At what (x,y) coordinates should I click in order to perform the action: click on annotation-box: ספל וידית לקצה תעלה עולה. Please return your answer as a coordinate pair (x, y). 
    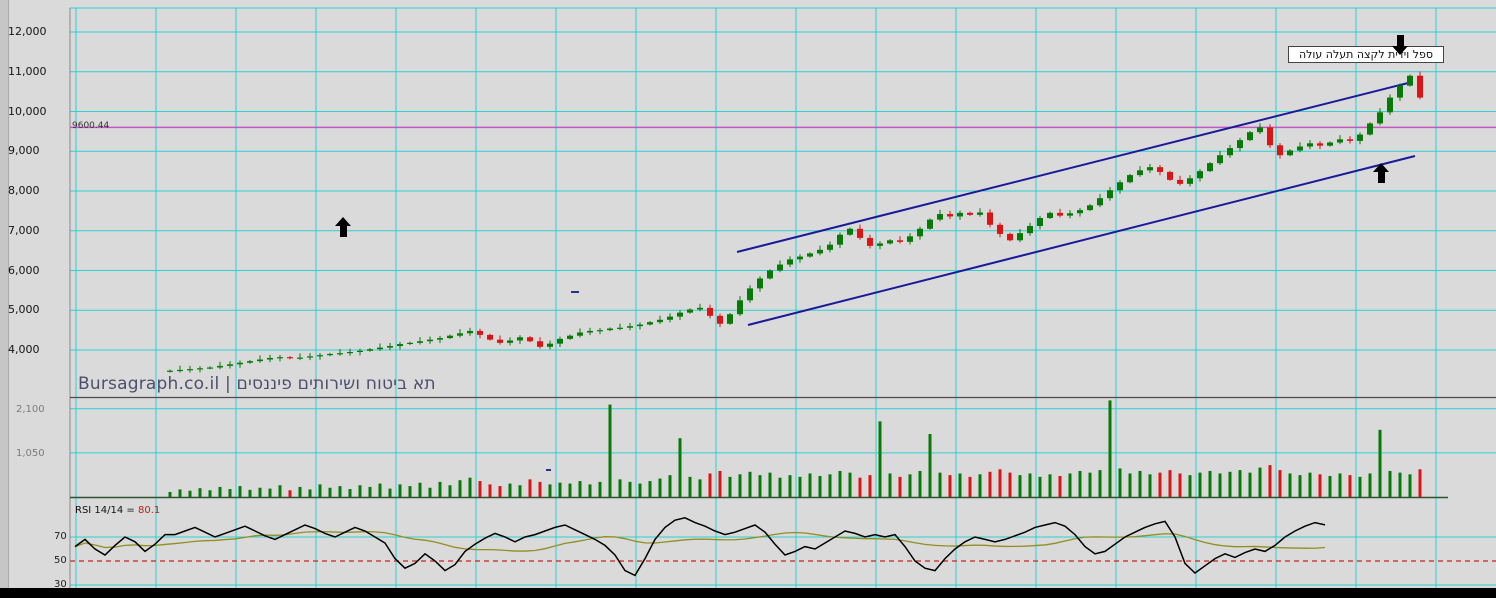
    Looking at the image, I should click on (1366, 54).